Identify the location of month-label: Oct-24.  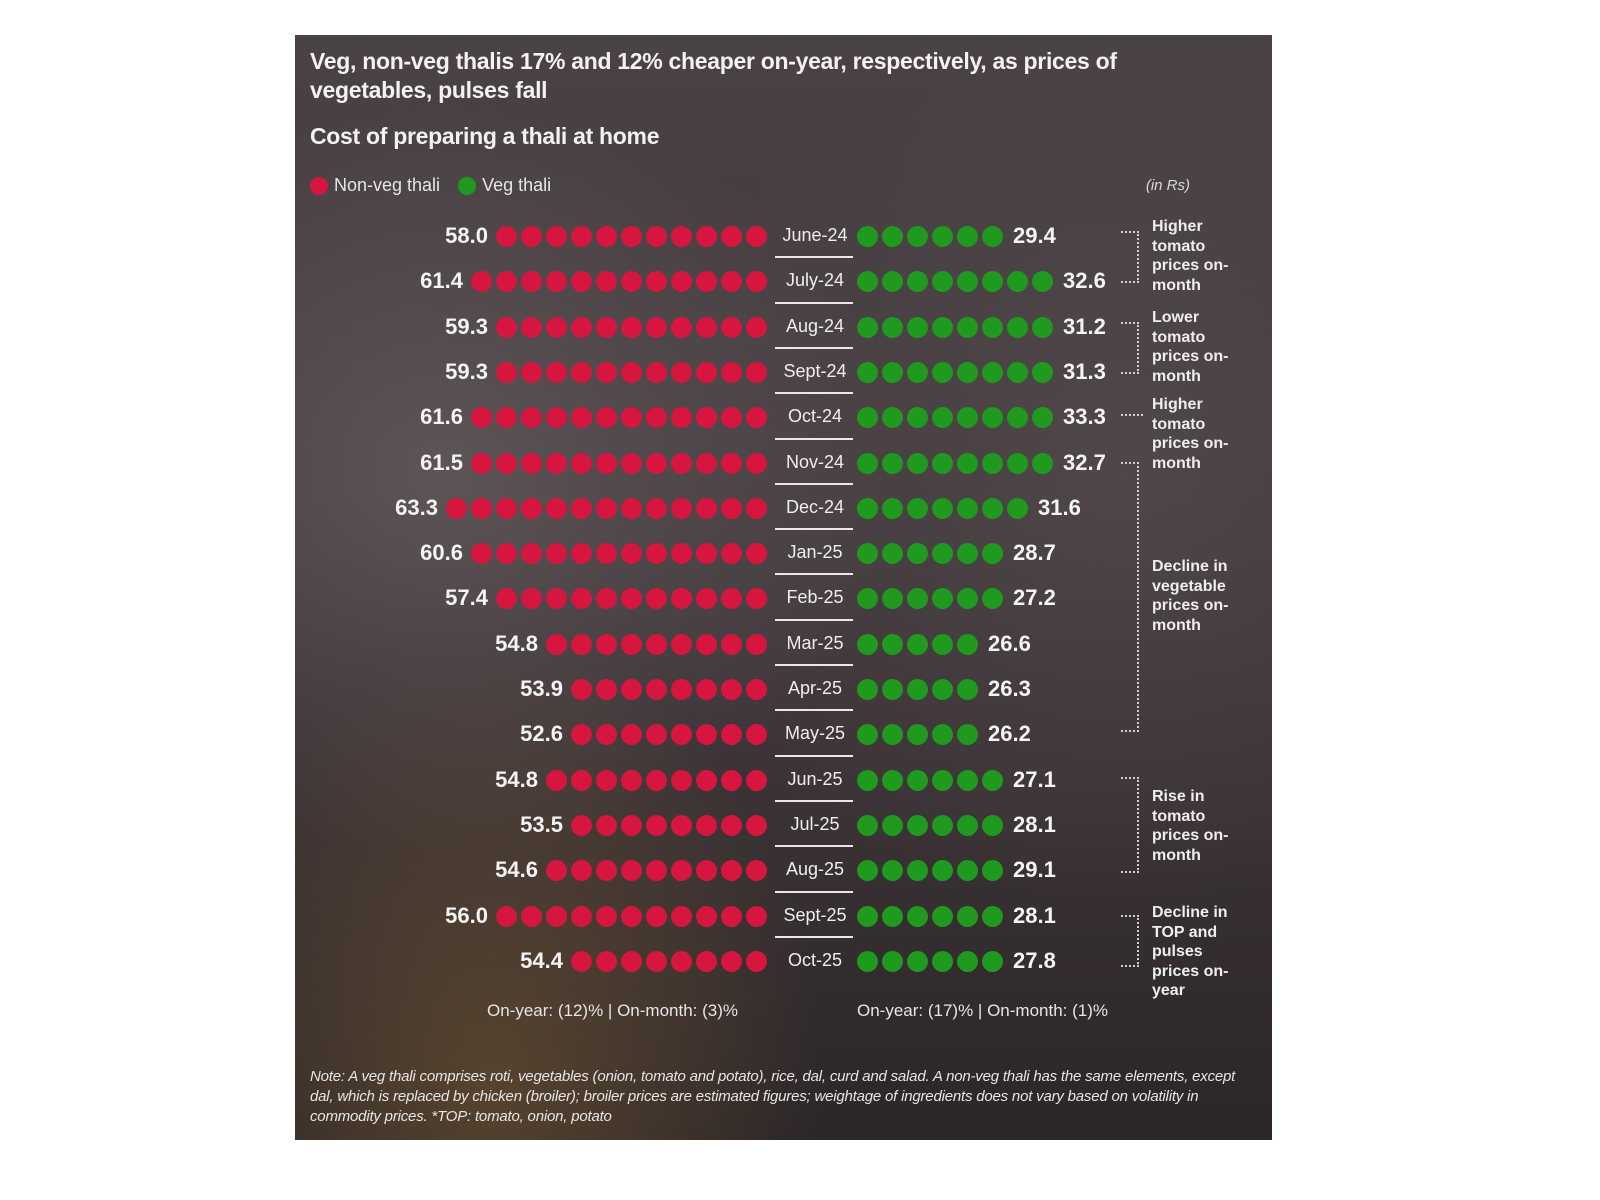
(815, 416).